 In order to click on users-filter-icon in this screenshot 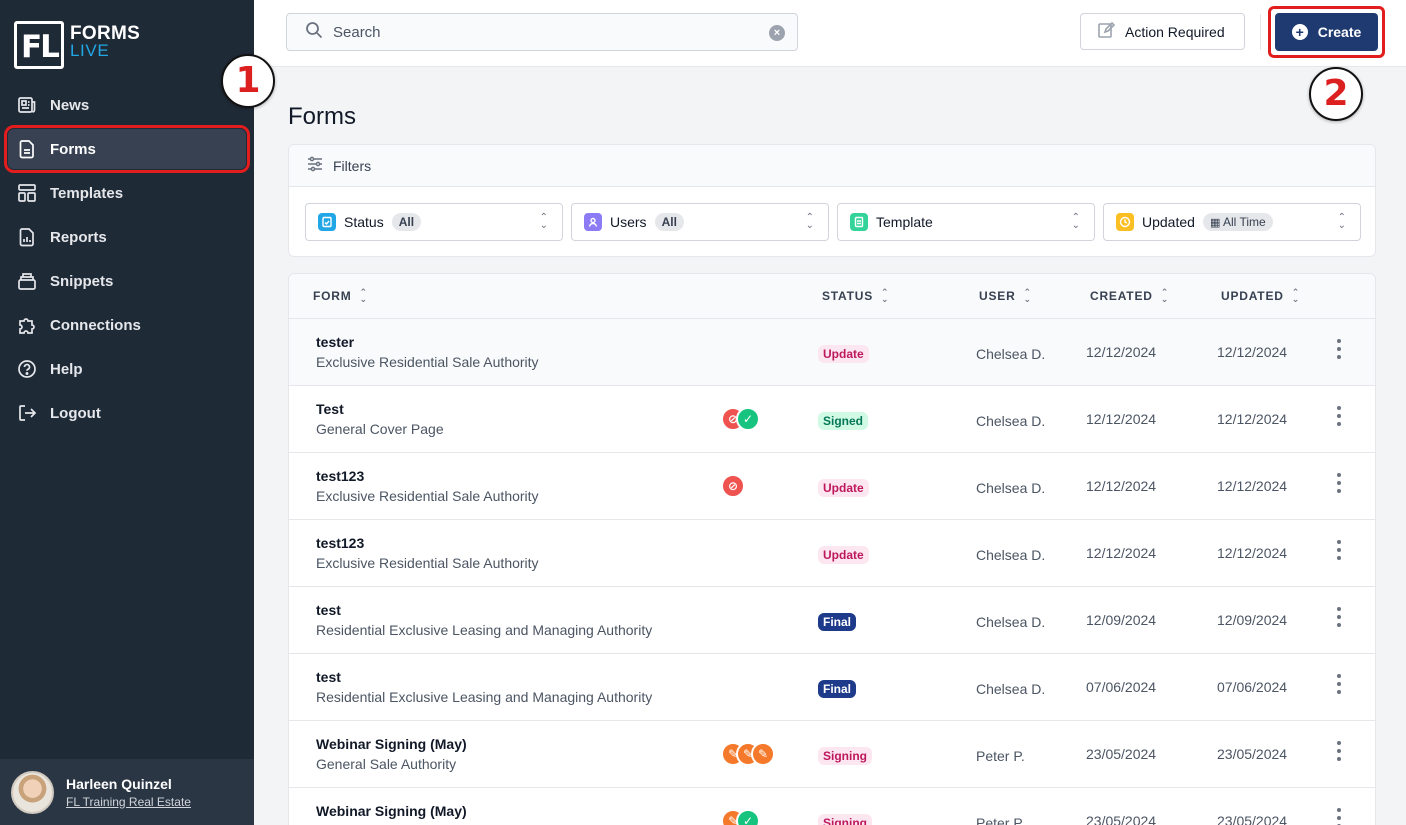, I will do `click(593, 222)`.